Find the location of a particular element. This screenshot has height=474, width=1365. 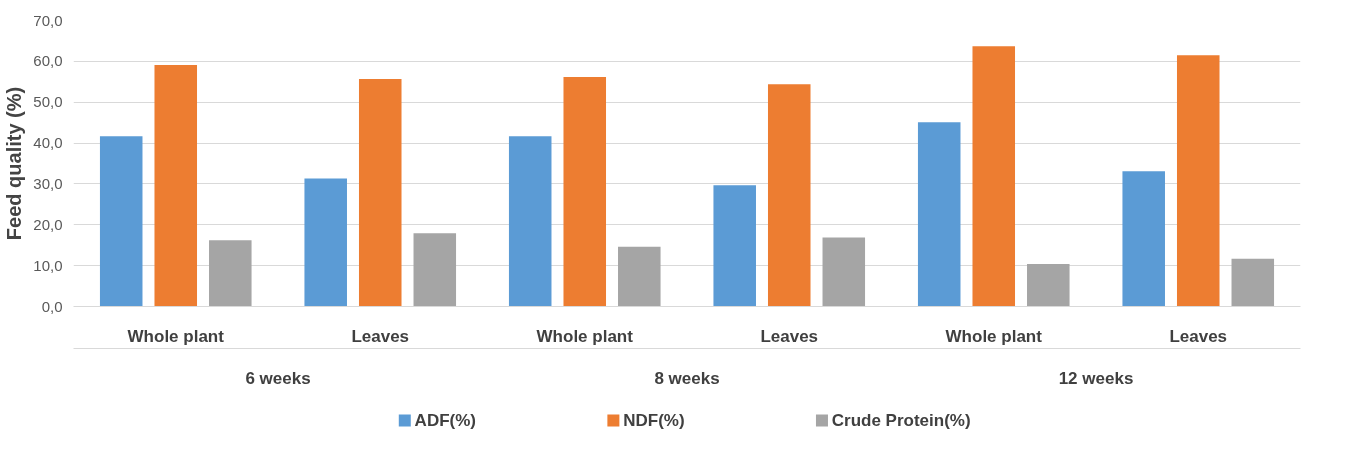

y-tick-label: 10,0 is located at coordinates (48, 265).